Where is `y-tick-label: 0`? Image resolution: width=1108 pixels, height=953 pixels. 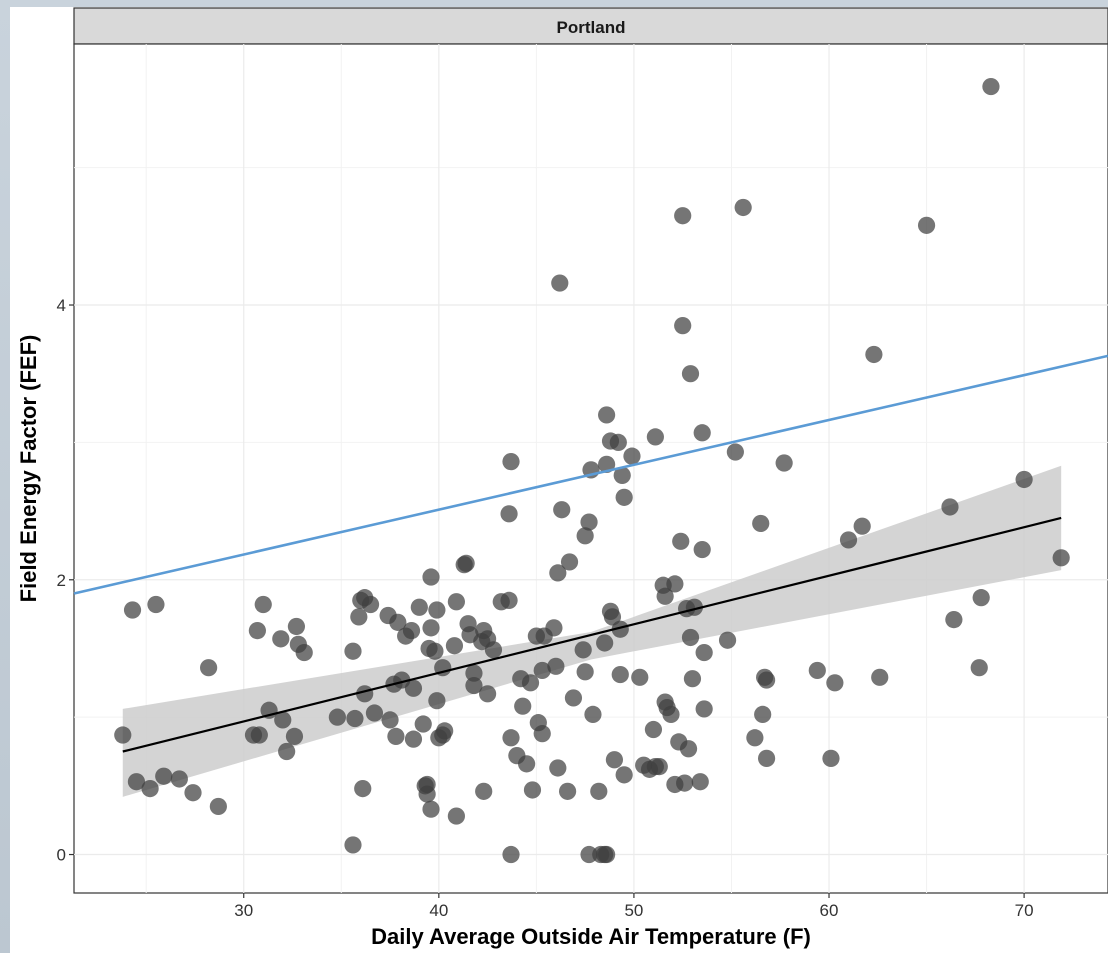 y-tick-label: 0 is located at coordinates (61, 855).